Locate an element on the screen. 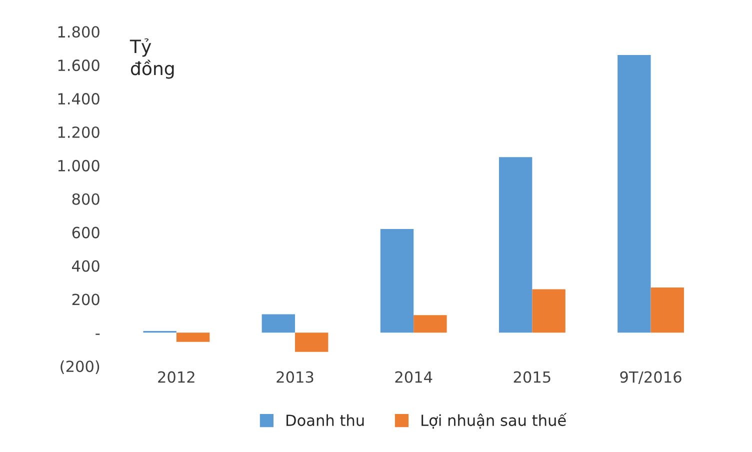 This screenshot has width=752, height=452. x-tick-label: 2014 is located at coordinates (413, 377).